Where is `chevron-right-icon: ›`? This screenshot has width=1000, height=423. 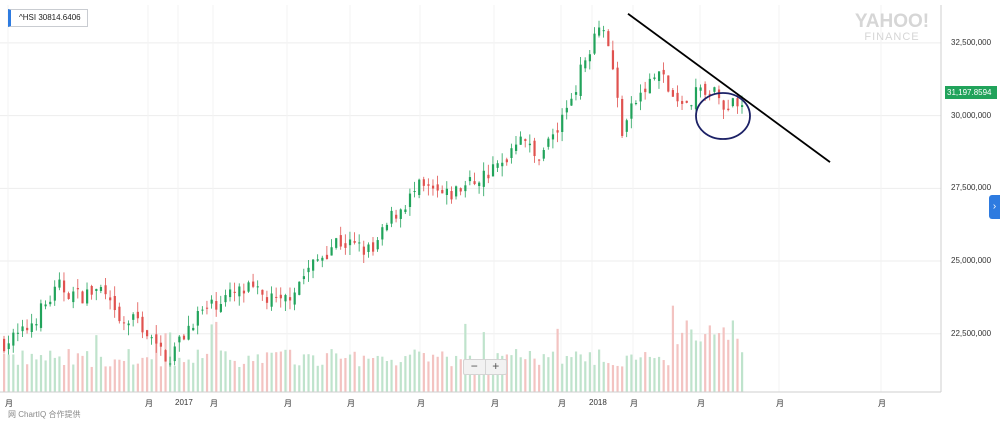 chevron-right-icon: › is located at coordinates (994, 207).